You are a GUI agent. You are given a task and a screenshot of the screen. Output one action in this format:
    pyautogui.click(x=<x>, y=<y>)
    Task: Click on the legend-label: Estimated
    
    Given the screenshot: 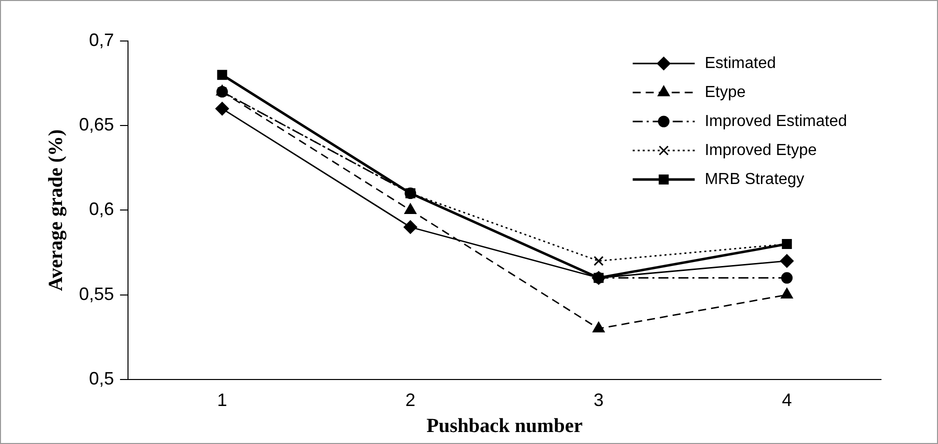 What is the action you would take?
    pyautogui.click(x=740, y=63)
    